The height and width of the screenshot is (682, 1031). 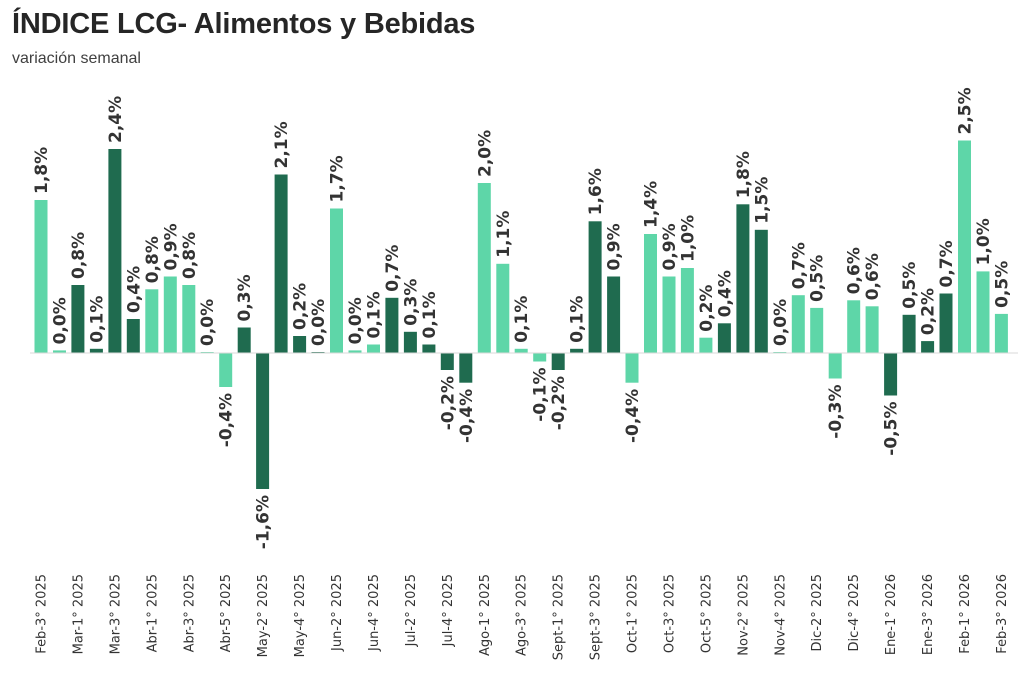 What do you see at coordinates (226, 613) in the screenshot?
I see `x-tick-label: Abr-5° 2025` at bounding box center [226, 613].